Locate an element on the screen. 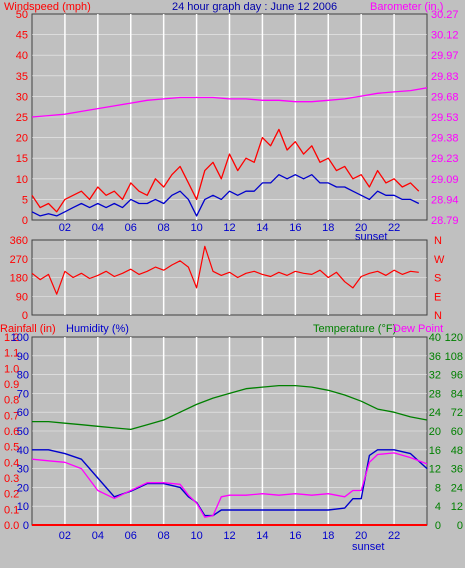 The width and height of the screenshot is (465, 568). graph-title: 24 hour graph day : June 12 2006 is located at coordinates (254, 7).